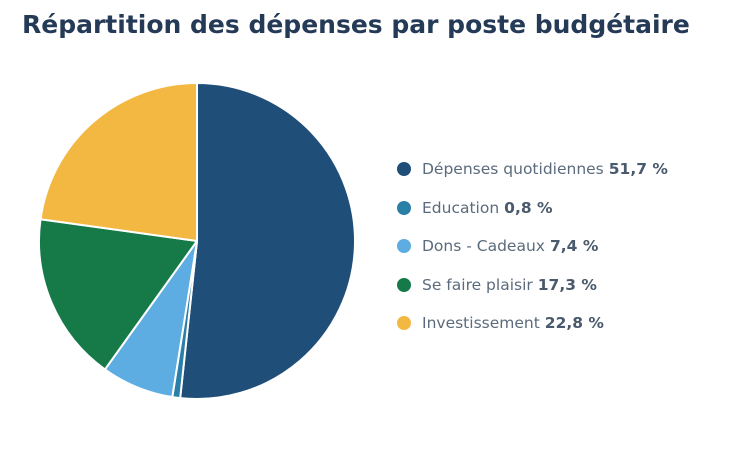  What do you see at coordinates (513, 169) in the screenshot?
I see `legend-label: Dépenses quotidiennes` at bounding box center [513, 169].